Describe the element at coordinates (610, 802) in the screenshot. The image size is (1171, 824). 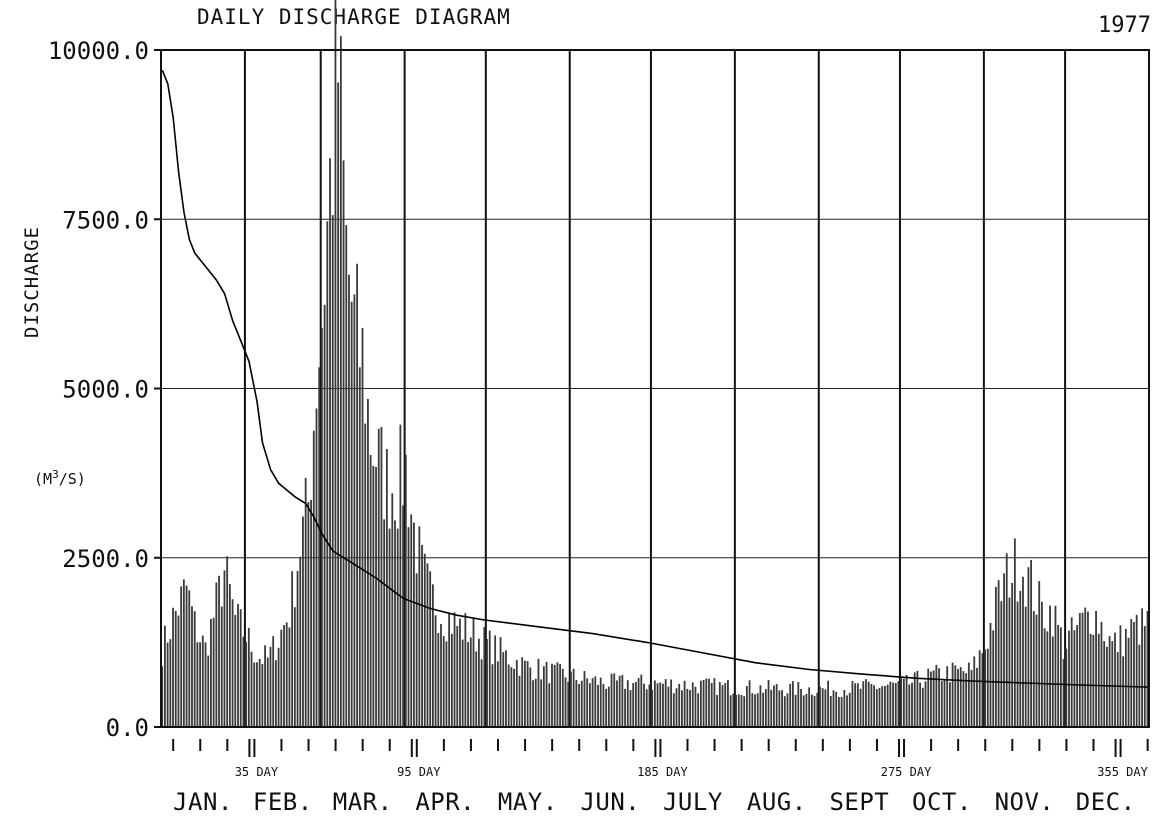
I see `month-label: JUN.` at that location.